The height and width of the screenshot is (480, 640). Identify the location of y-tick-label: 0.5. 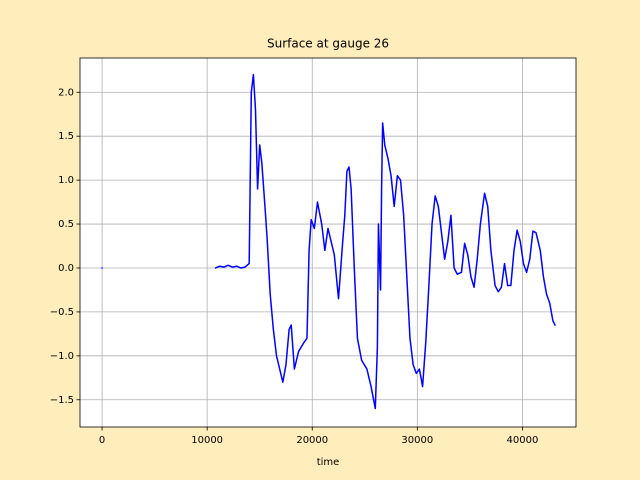
(66, 224).